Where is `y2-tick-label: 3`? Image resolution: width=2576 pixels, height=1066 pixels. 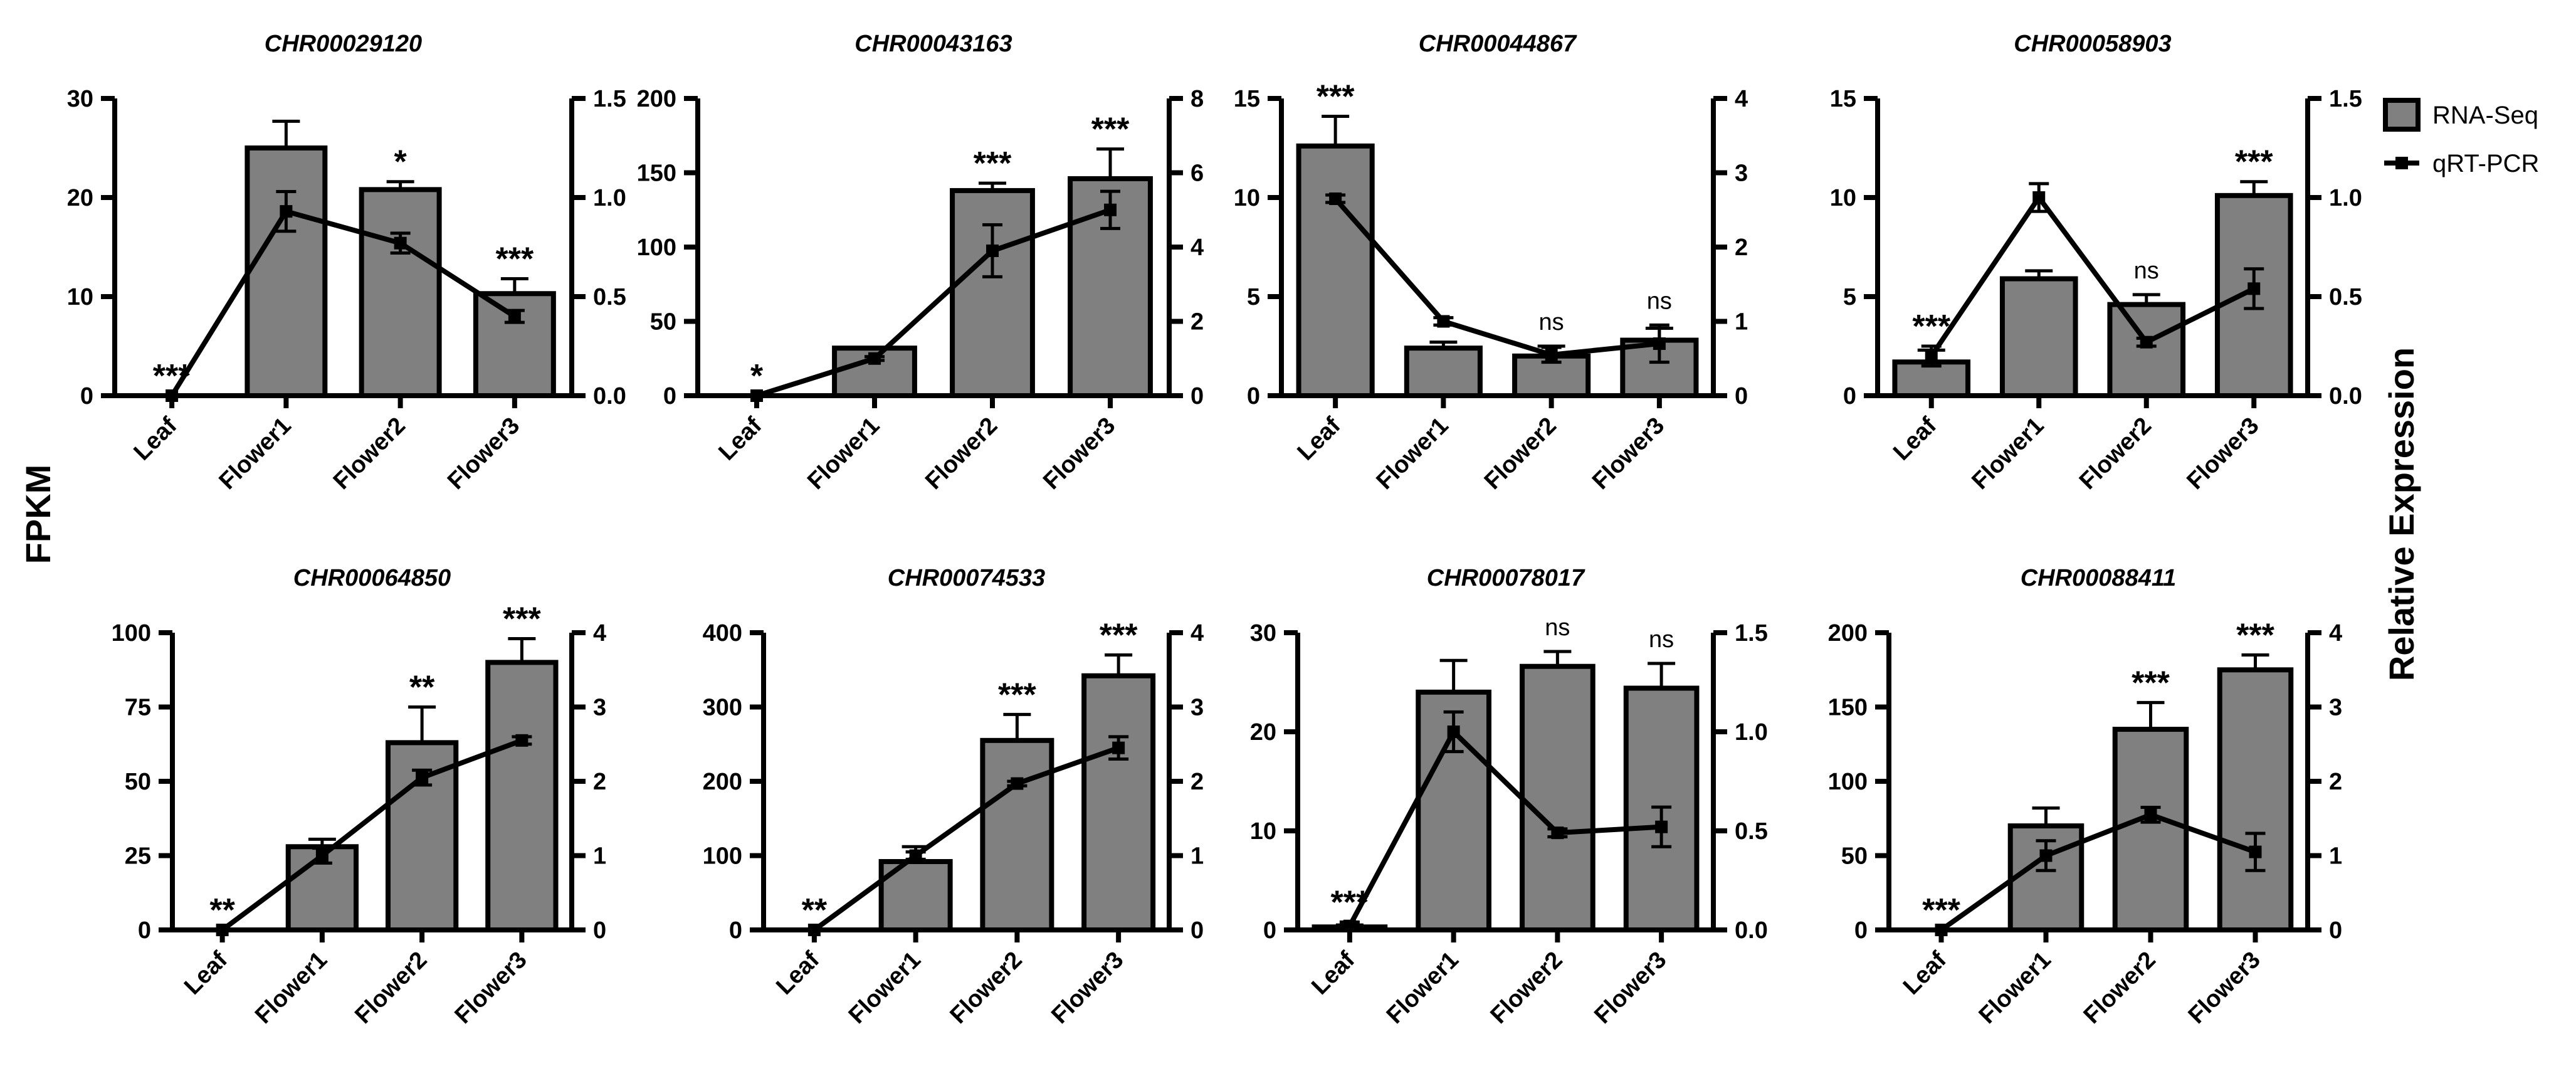 y2-tick-label: 3 is located at coordinates (1197, 708).